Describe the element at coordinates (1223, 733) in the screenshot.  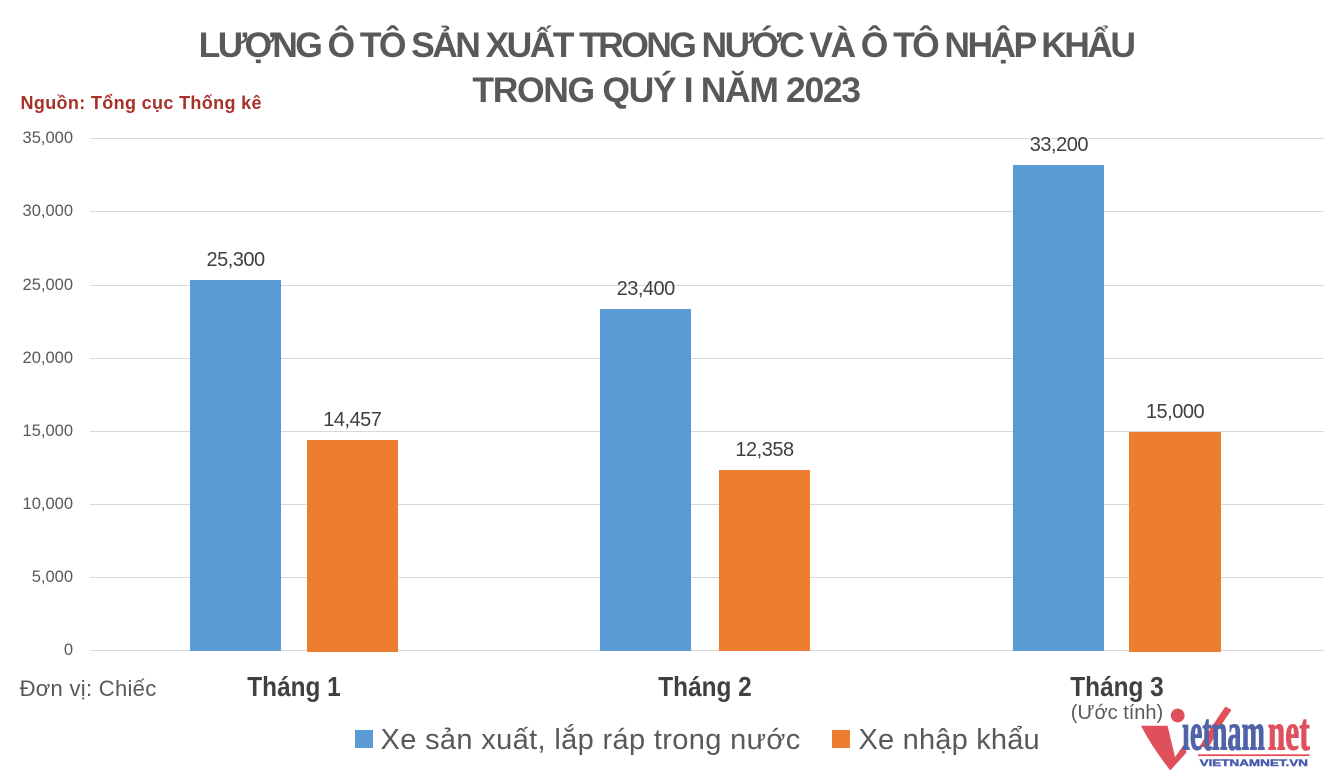
I see `svg-text: ıetnam` at that location.